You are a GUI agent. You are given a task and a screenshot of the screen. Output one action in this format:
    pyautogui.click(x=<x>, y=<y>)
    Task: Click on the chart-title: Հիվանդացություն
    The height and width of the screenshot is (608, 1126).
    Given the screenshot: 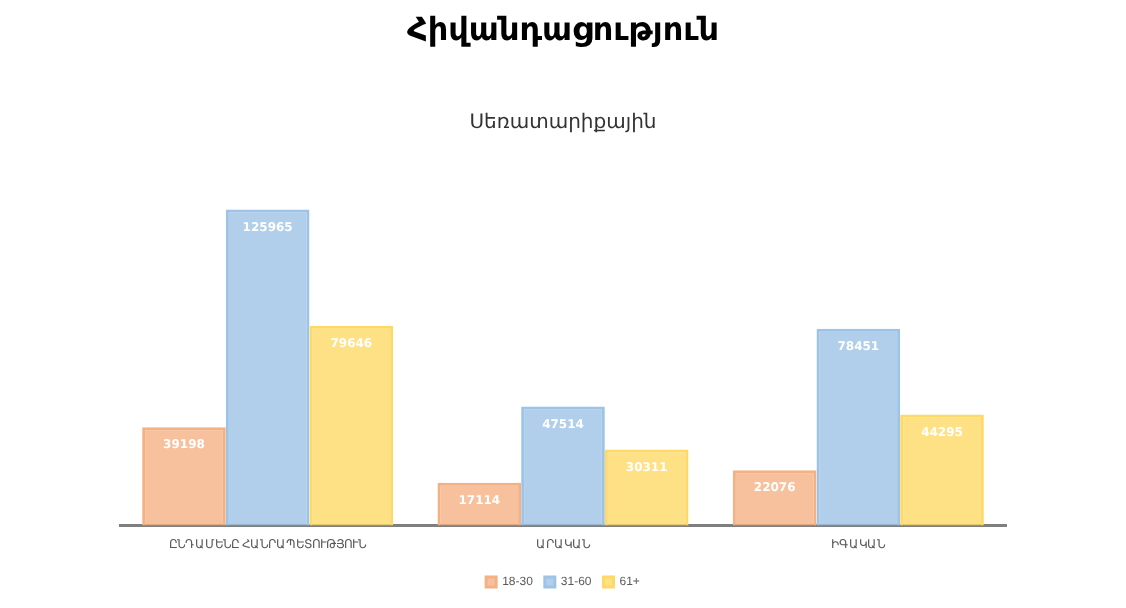 What is the action you would take?
    pyautogui.click(x=563, y=28)
    